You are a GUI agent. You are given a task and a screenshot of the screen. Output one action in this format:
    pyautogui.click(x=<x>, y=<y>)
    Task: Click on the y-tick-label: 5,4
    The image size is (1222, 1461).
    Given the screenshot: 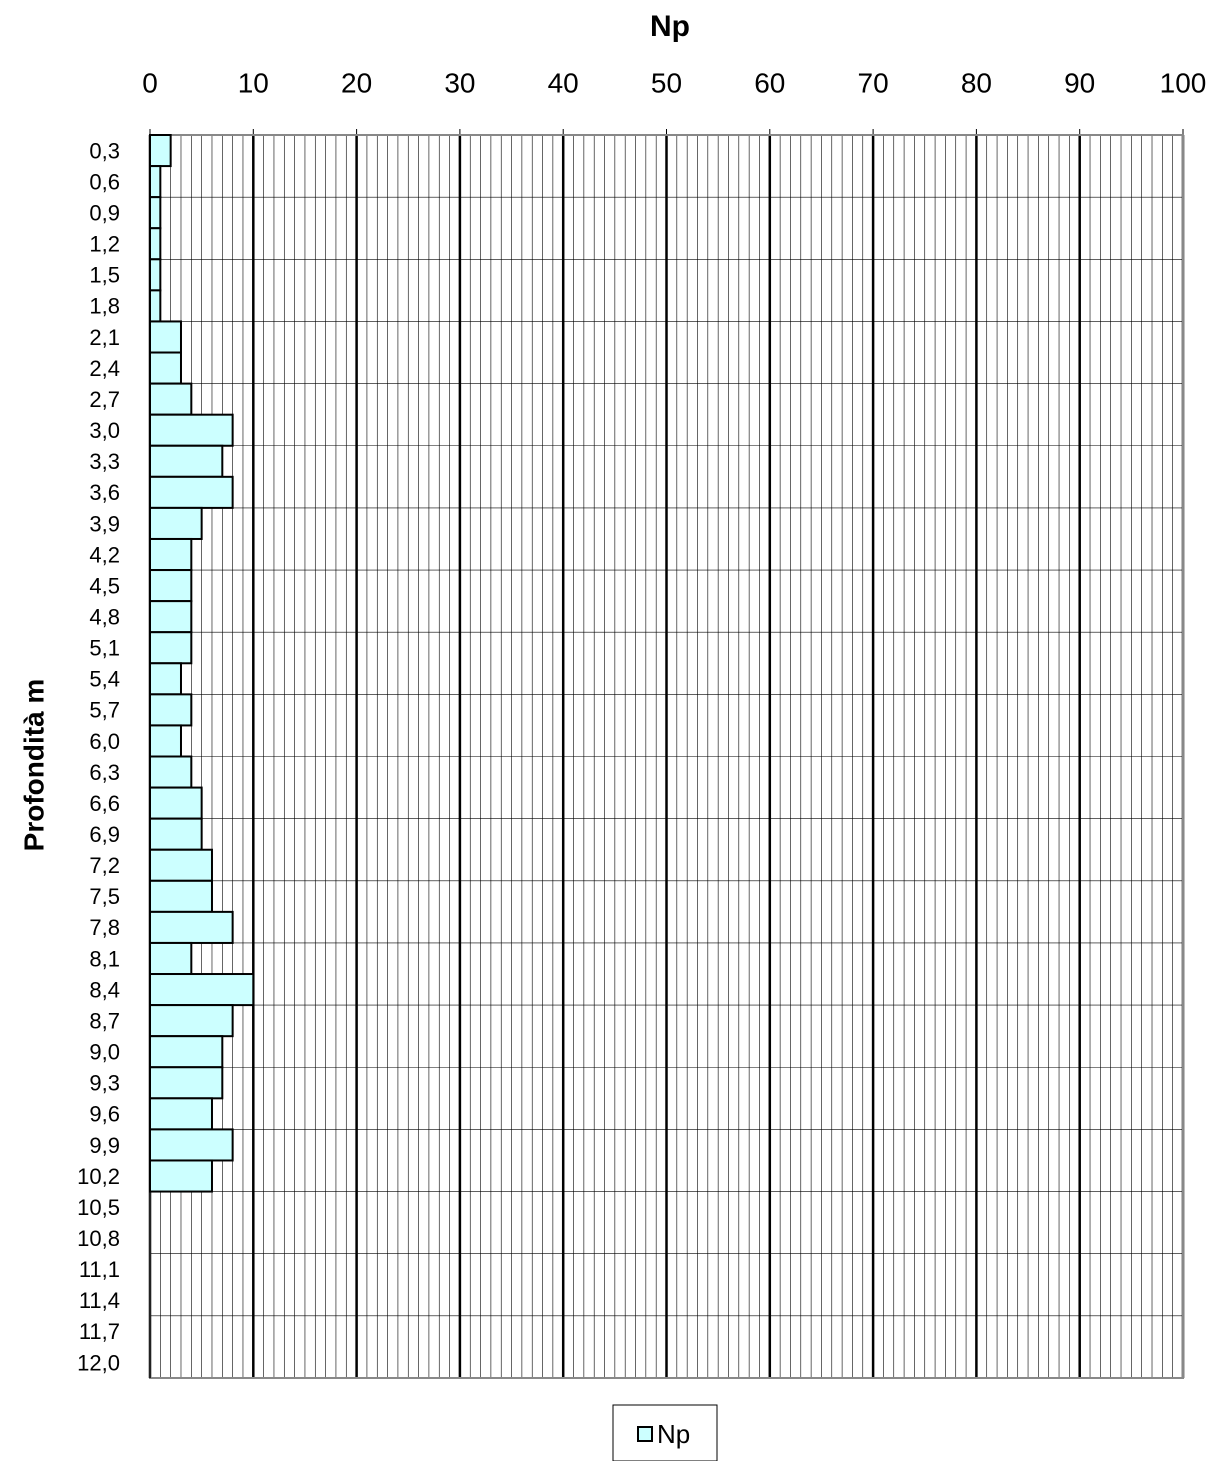 What is the action you would take?
    pyautogui.click(x=104, y=679)
    